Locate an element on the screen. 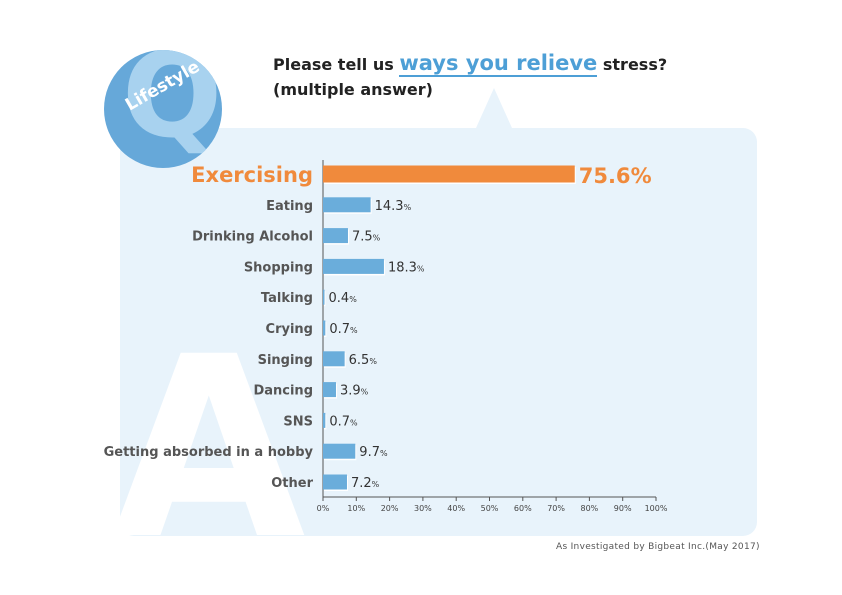 Image resolution: width=842 pixels, height=595 pixels. question-letter: Q is located at coordinates (172, 107).